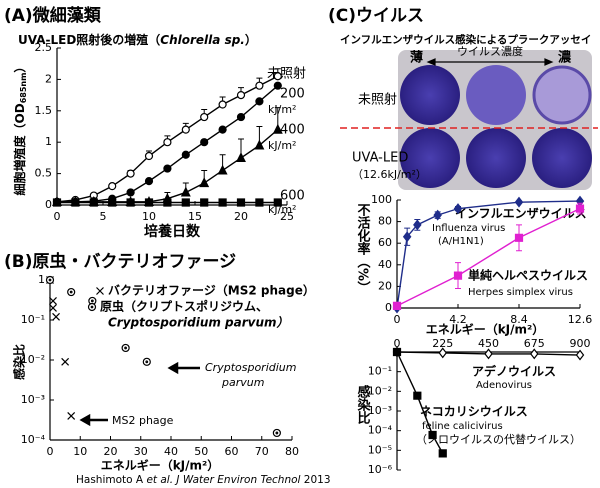 Image resolution: width=600 pixels, height=488 pixels. What do you see at coordinates (521, 214) in the screenshot?
I see `series-label: インフルエンザウイルス` at bounding box center [521, 214].